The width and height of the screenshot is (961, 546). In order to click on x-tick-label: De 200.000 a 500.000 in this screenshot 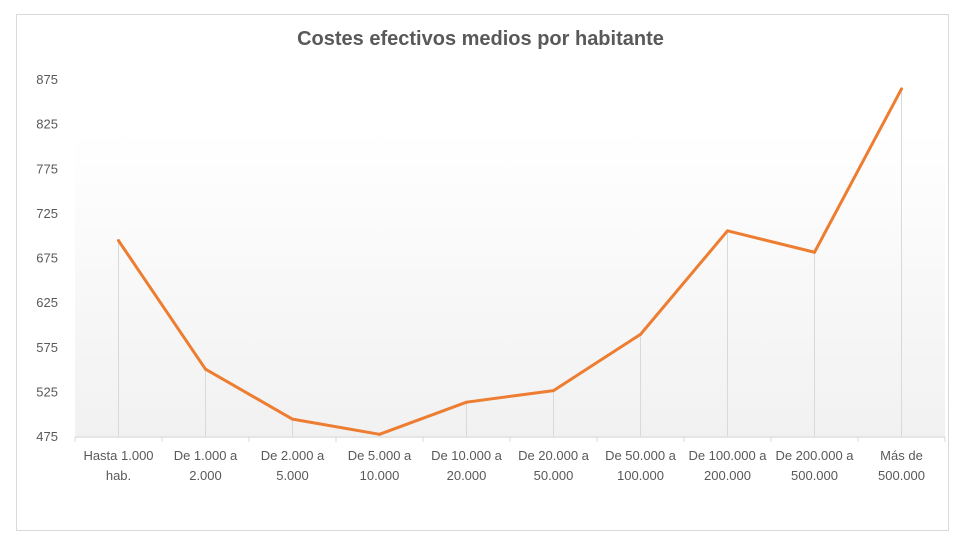, I will do `click(814, 465)`.